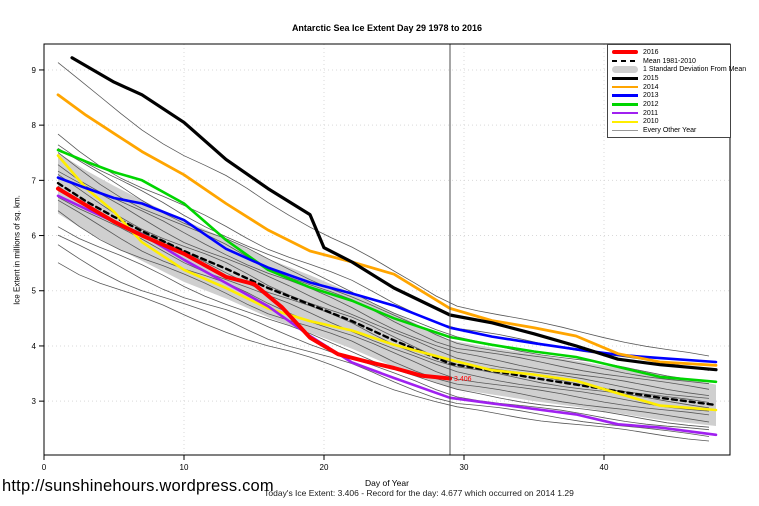 The image size is (759, 506). I want to click on y-tick-label: 8, so click(34, 125).